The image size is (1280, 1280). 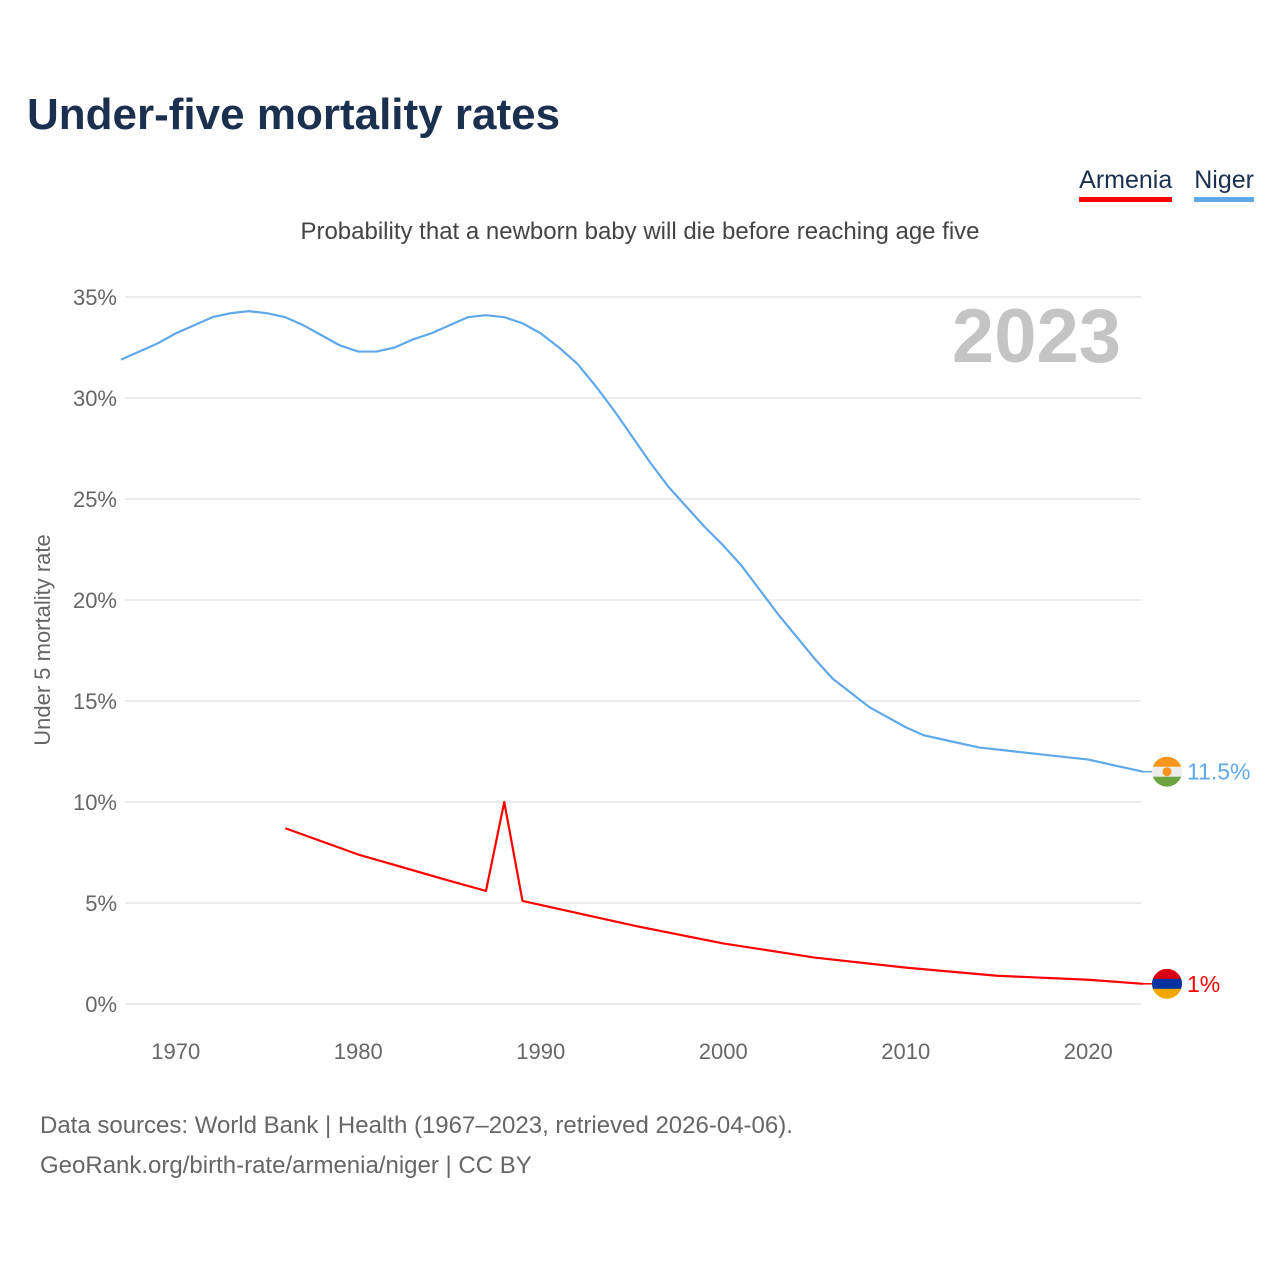 What do you see at coordinates (358, 1051) in the screenshot?
I see `x-tick-label: 1980` at bounding box center [358, 1051].